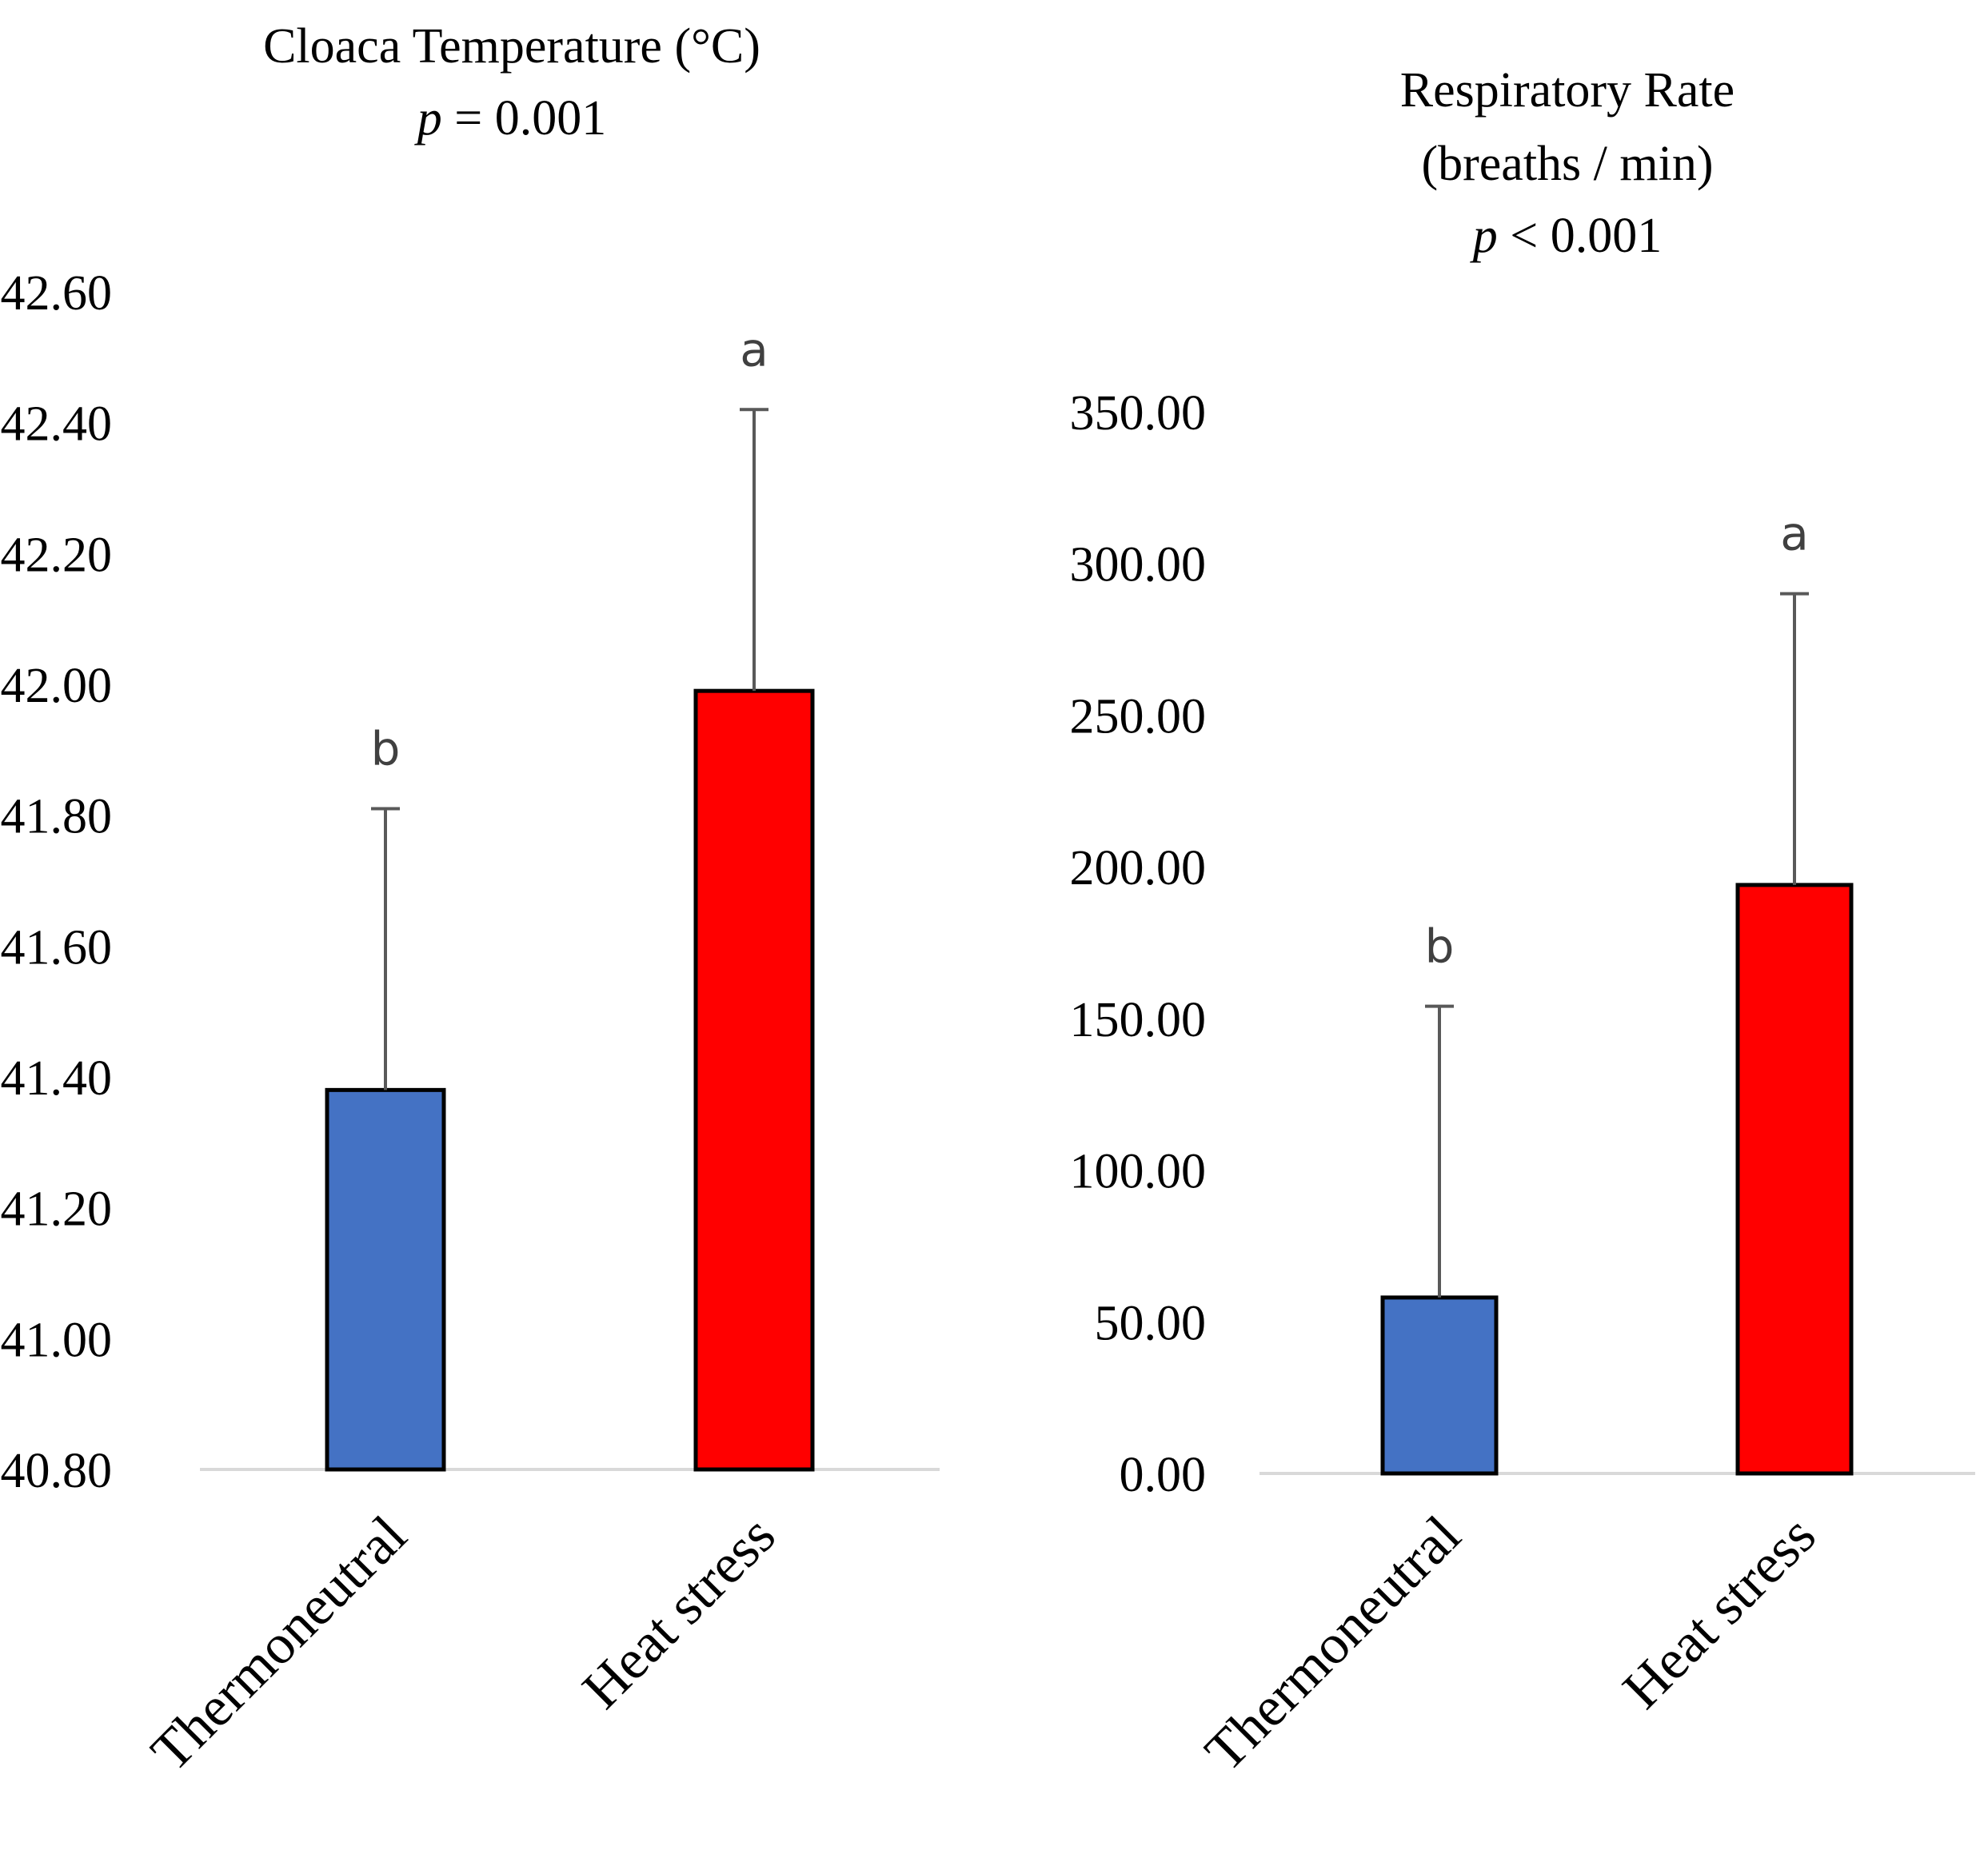  I want to click on chart2-category-labels: Thermoneutral Heat stress, so click(1511, 1644).